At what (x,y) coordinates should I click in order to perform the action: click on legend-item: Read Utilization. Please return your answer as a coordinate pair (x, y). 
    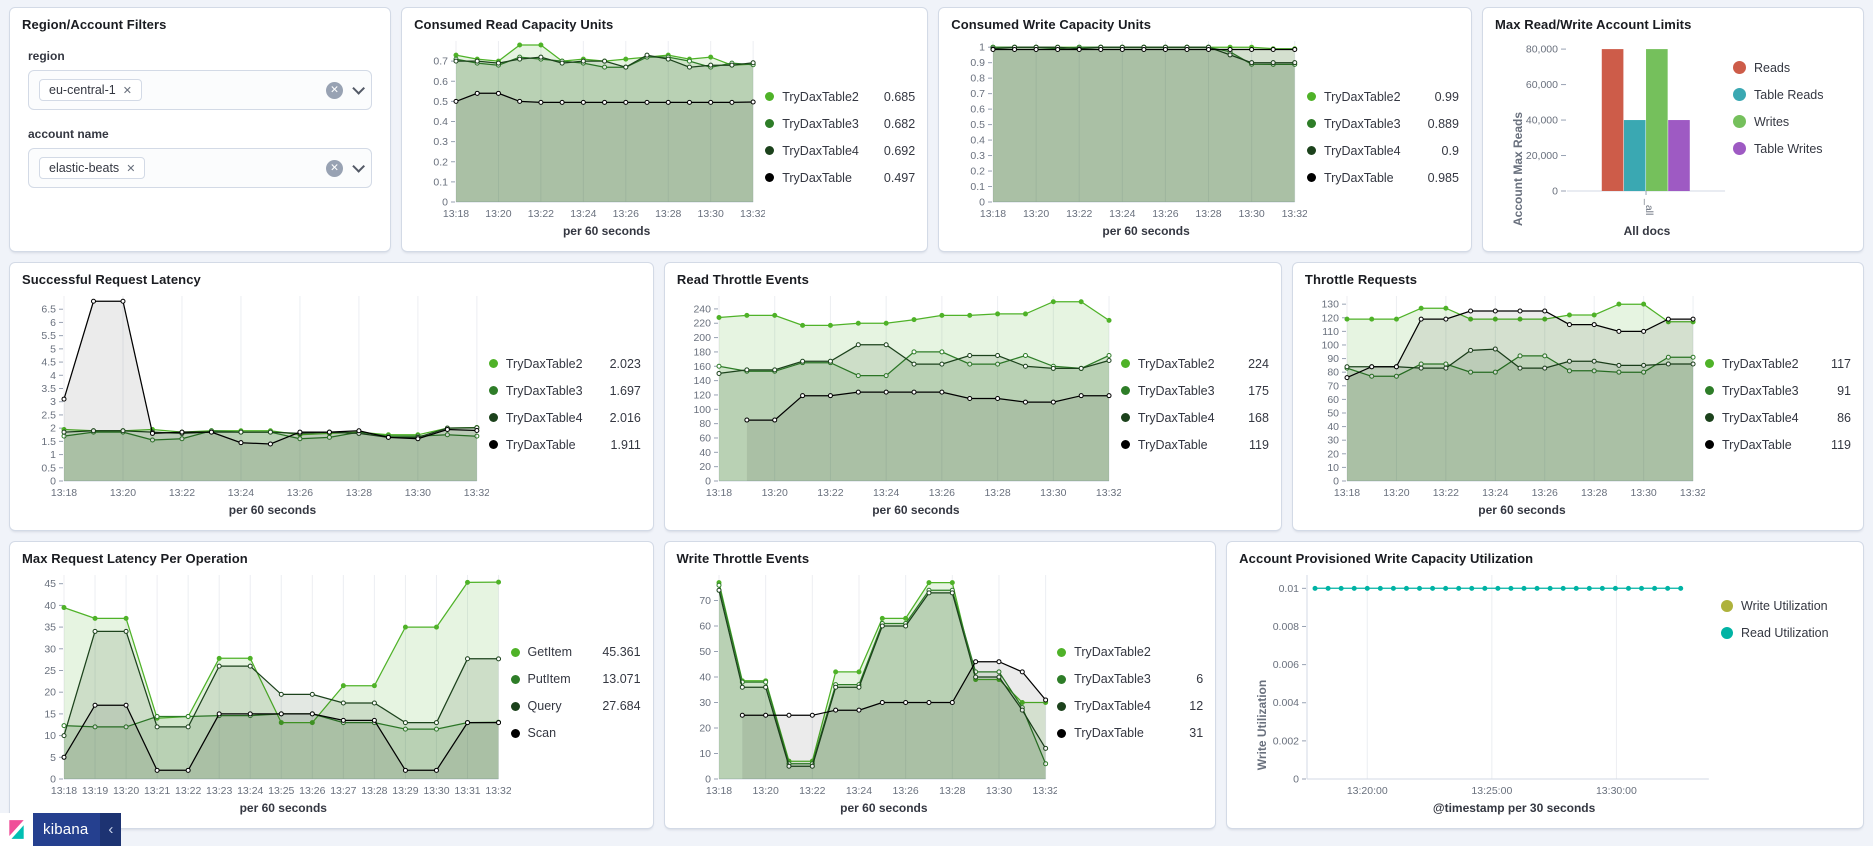
    Looking at the image, I should click on (1786, 633).